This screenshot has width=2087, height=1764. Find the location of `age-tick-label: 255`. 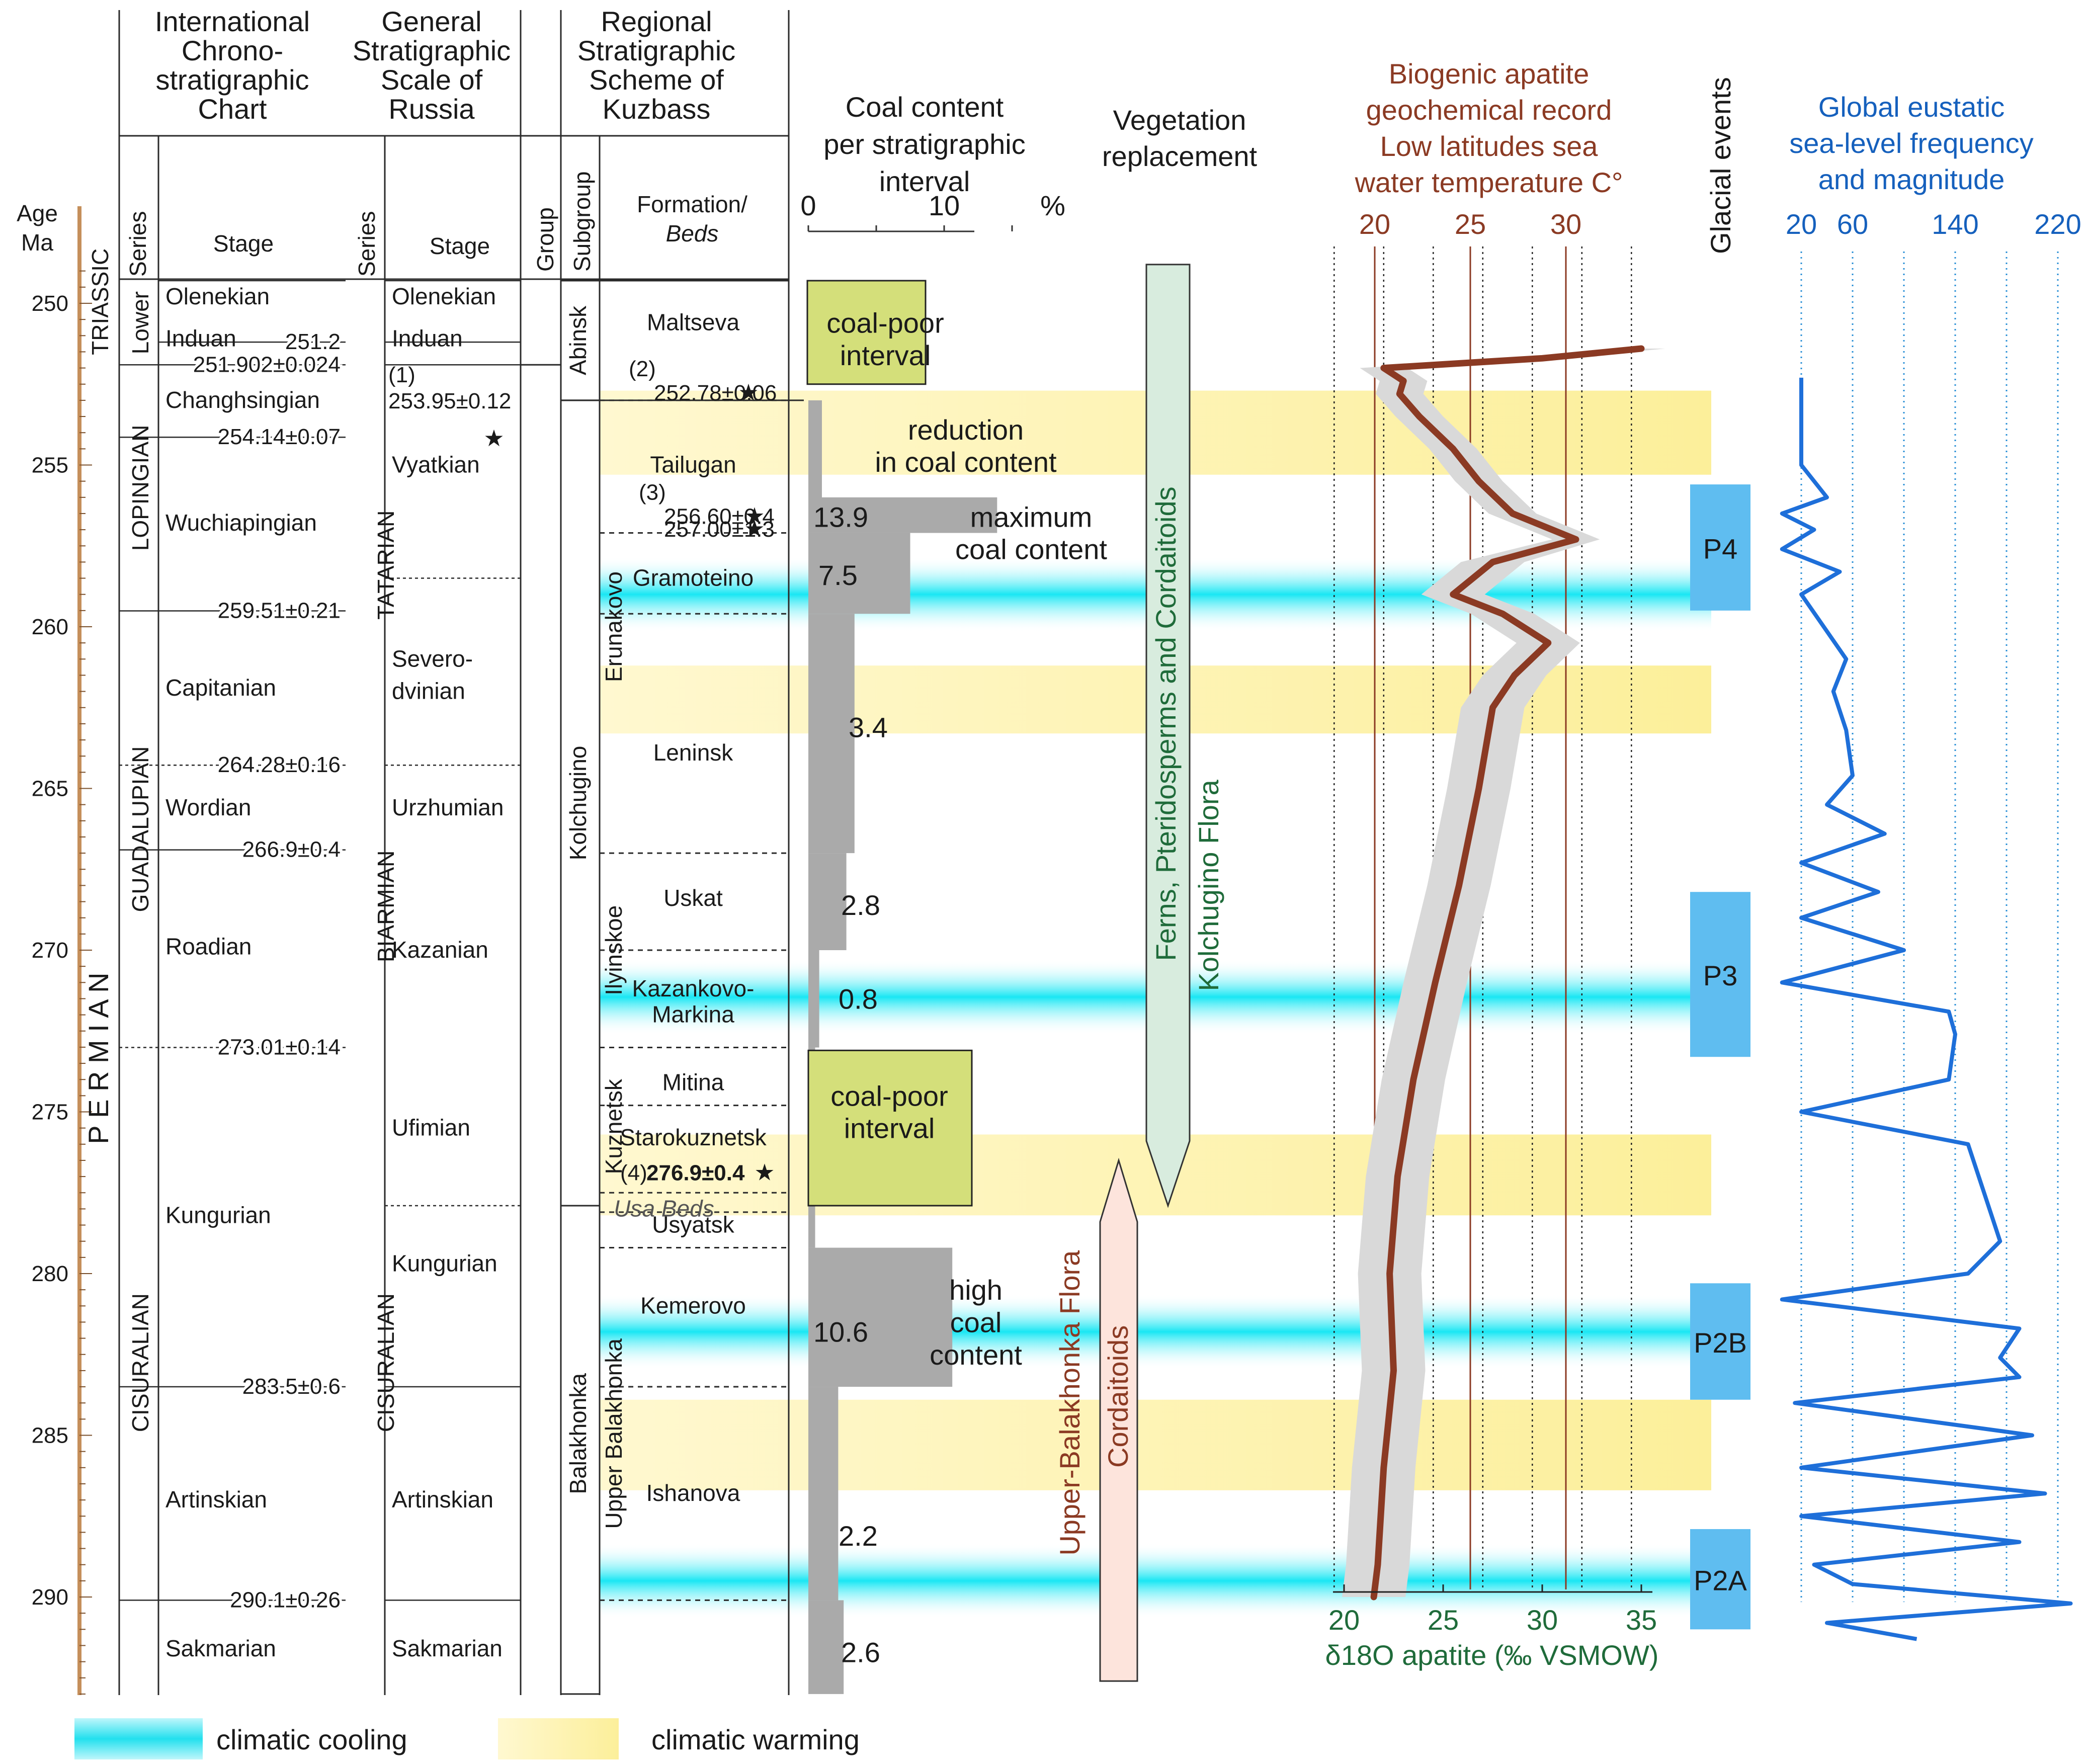

age-tick-label: 255 is located at coordinates (50, 465).